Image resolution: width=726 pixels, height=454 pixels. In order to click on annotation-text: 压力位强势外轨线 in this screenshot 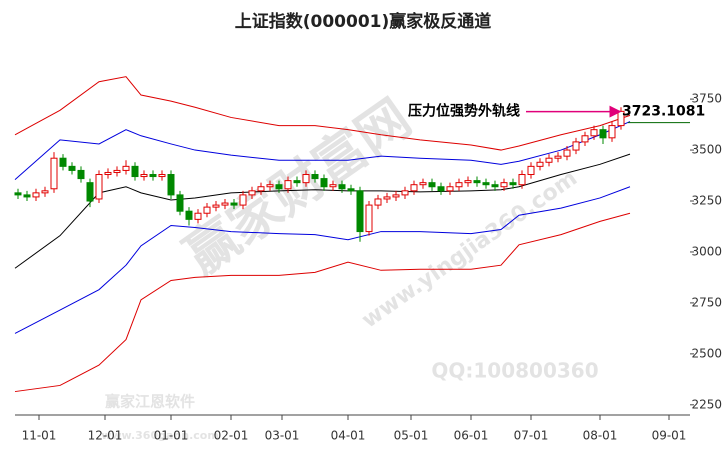, I will do `click(464, 111)`.